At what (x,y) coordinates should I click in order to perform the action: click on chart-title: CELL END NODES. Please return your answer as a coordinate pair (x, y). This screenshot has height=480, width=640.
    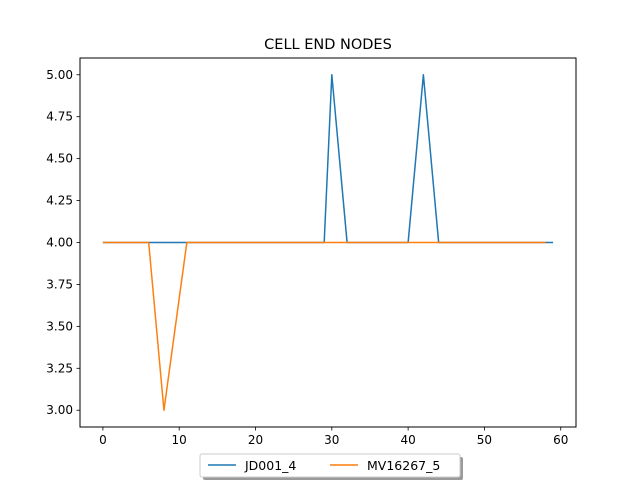
    Looking at the image, I should click on (328, 45).